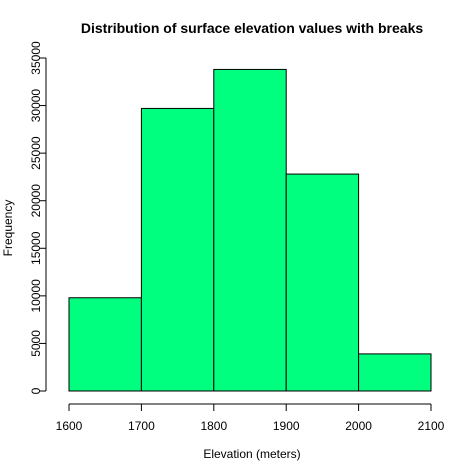 This screenshot has width=474, height=474. What do you see at coordinates (36, 153) in the screenshot?
I see `y-tick-label: 25000` at bounding box center [36, 153].